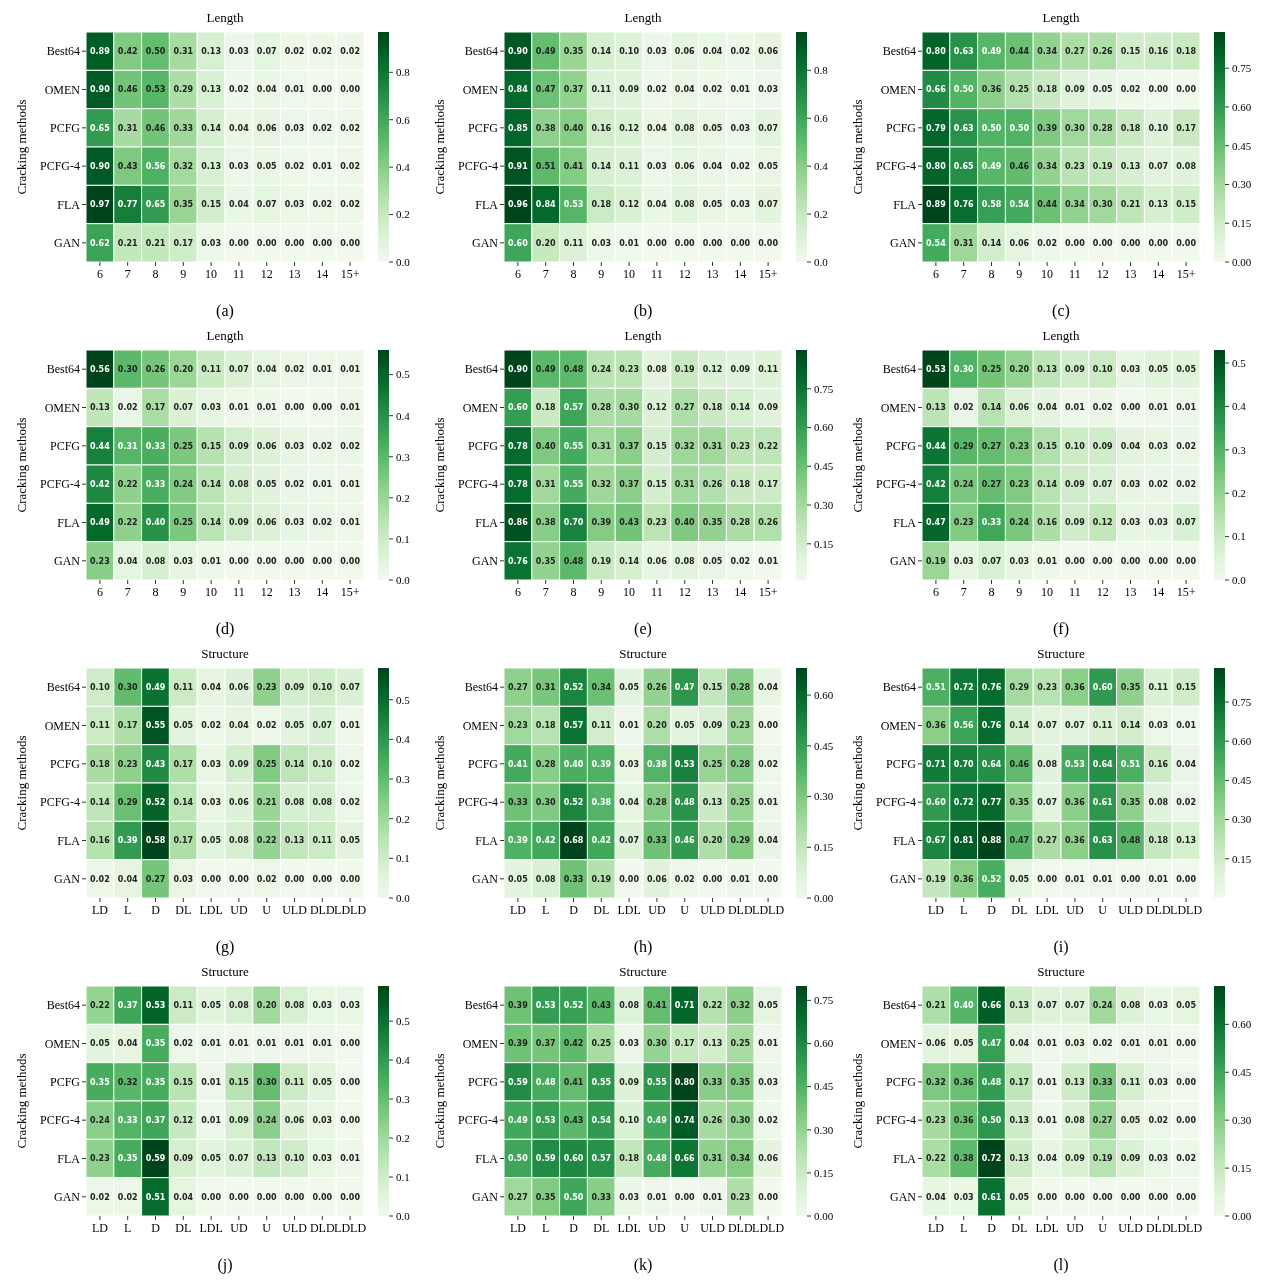 Image resolution: width=1269 pixels, height=1288 pixels. Describe the element at coordinates (573, 764) in the screenshot. I see `data-label: 0.40` at that location.